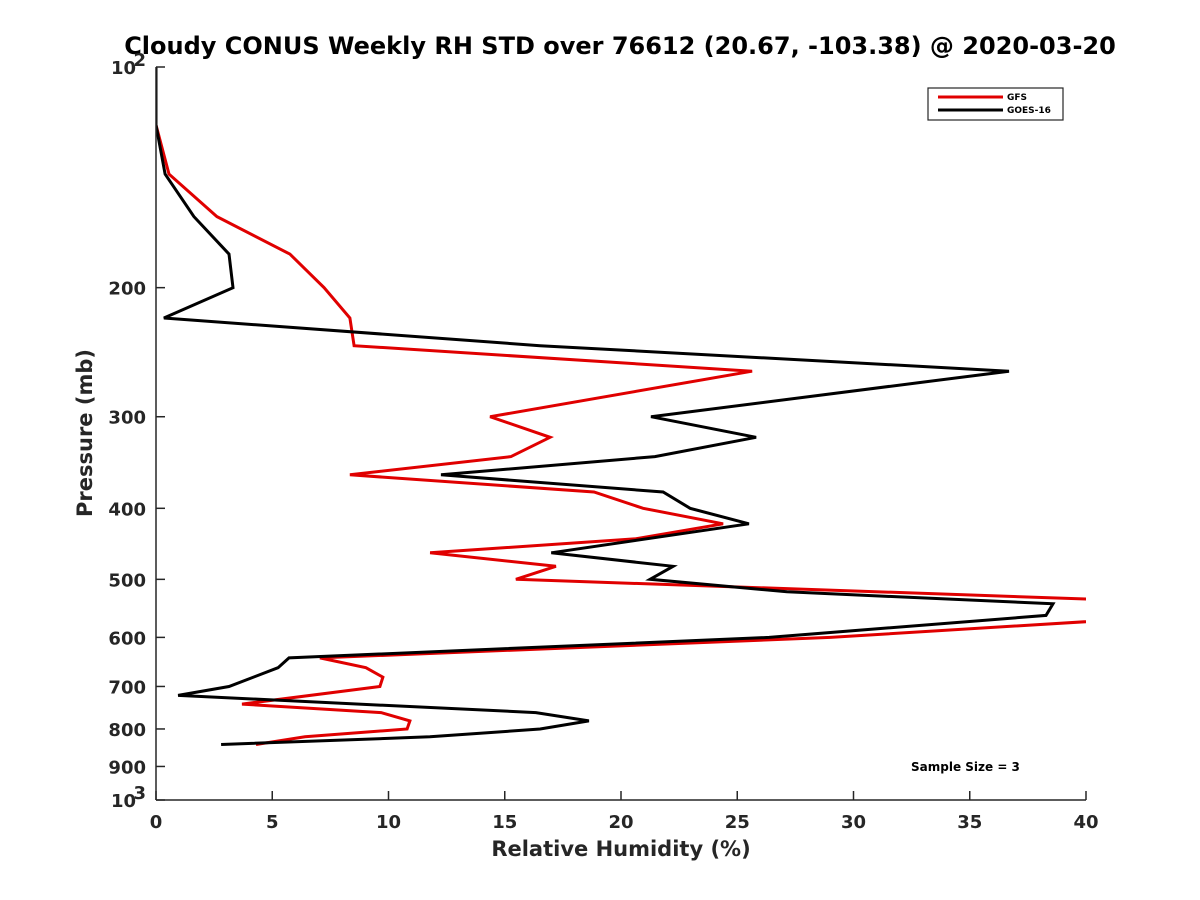 Image resolution: width=1200 pixels, height=900 pixels. What do you see at coordinates (127, 289) in the screenshot?
I see `y-tick-label: 200` at bounding box center [127, 289].